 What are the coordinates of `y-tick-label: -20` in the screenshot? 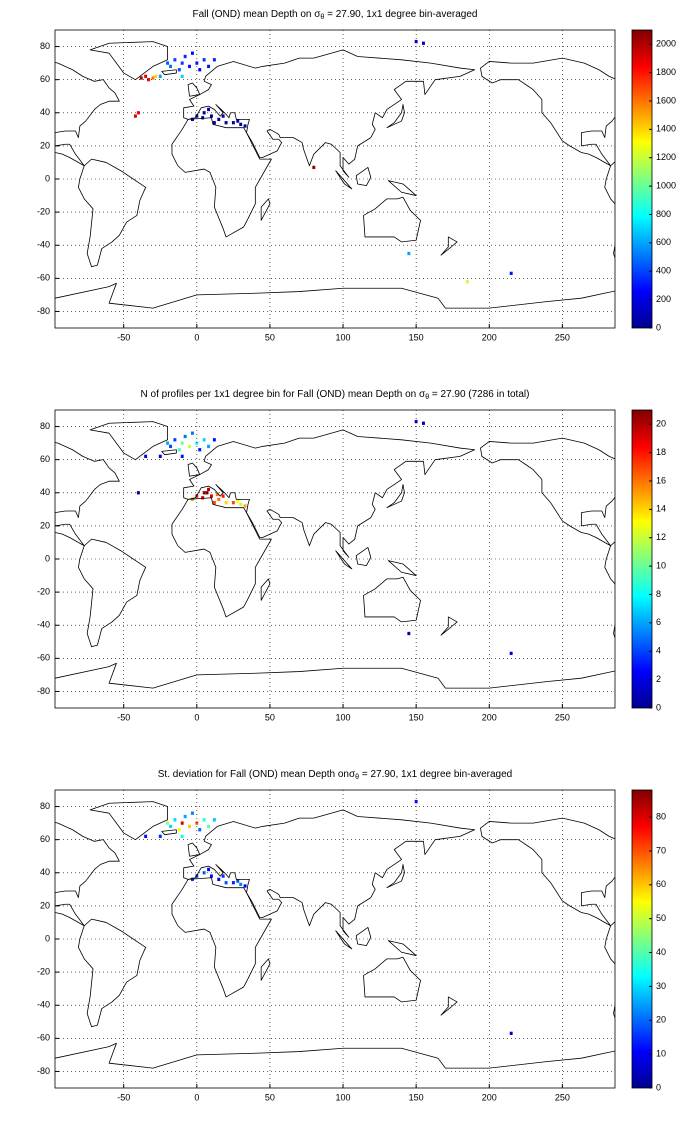 It's located at (43, 971).